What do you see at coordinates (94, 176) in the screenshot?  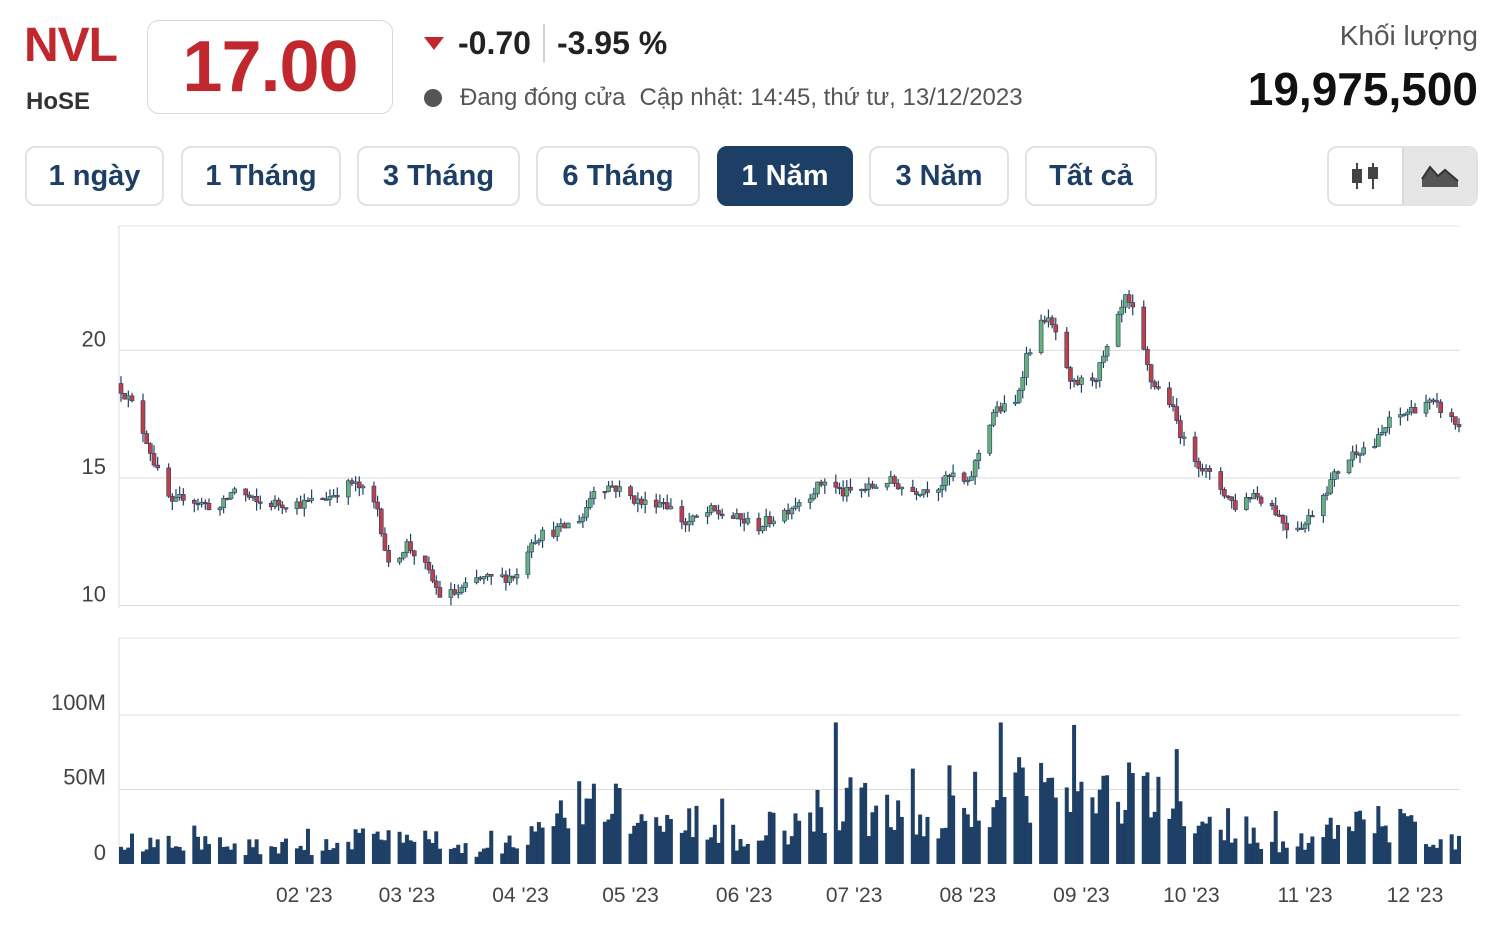 I see `tab-1-day: 1 ngày` at bounding box center [94, 176].